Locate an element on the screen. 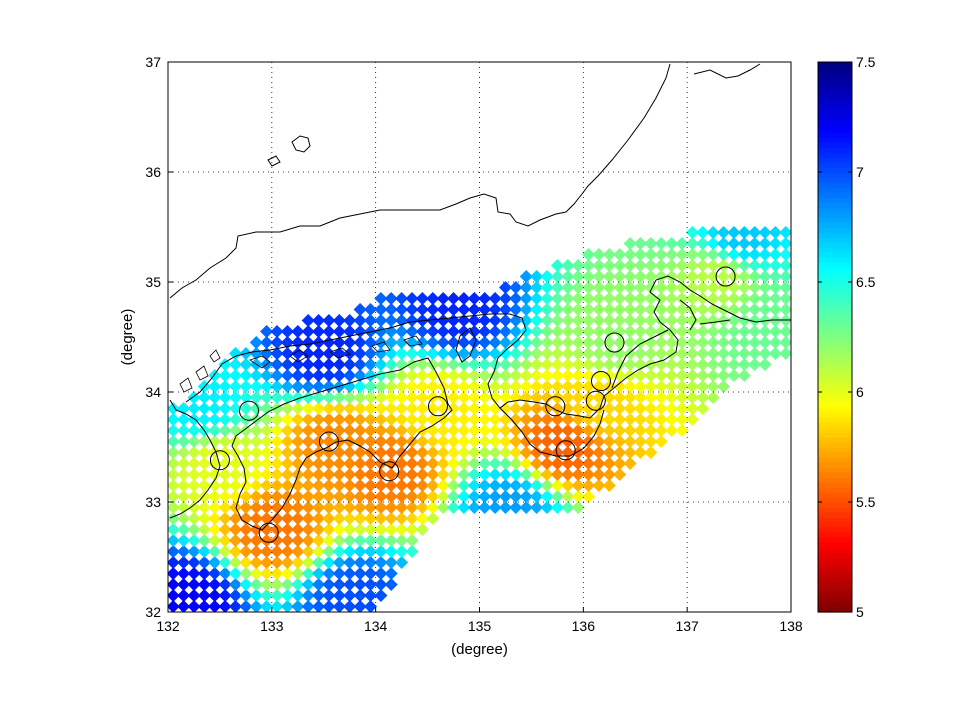 This screenshot has width=960, height=720. marker-circle is located at coordinates (219, 460).